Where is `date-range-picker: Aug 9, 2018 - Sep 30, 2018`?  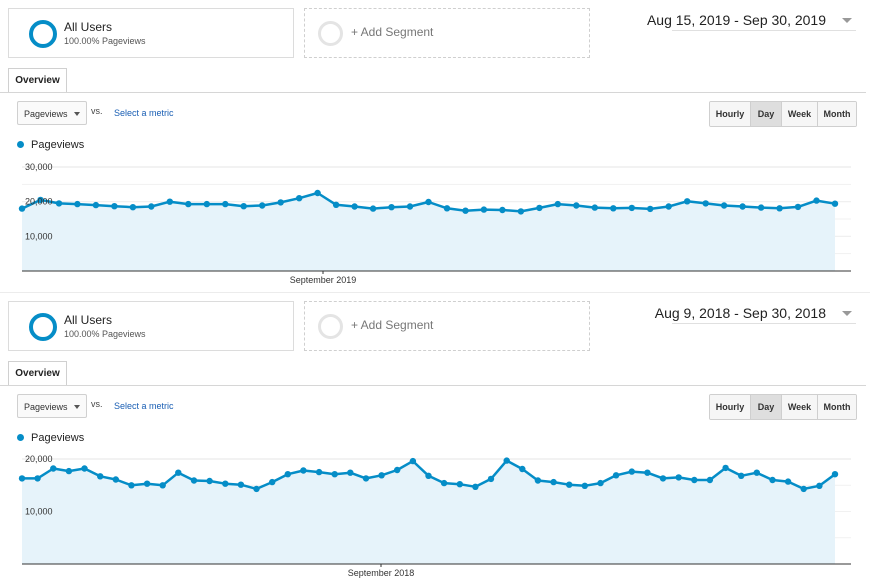
date-range-picker: Aug 9, 2018 - Sep 30, 2018 is located at coordinates (755, 313).